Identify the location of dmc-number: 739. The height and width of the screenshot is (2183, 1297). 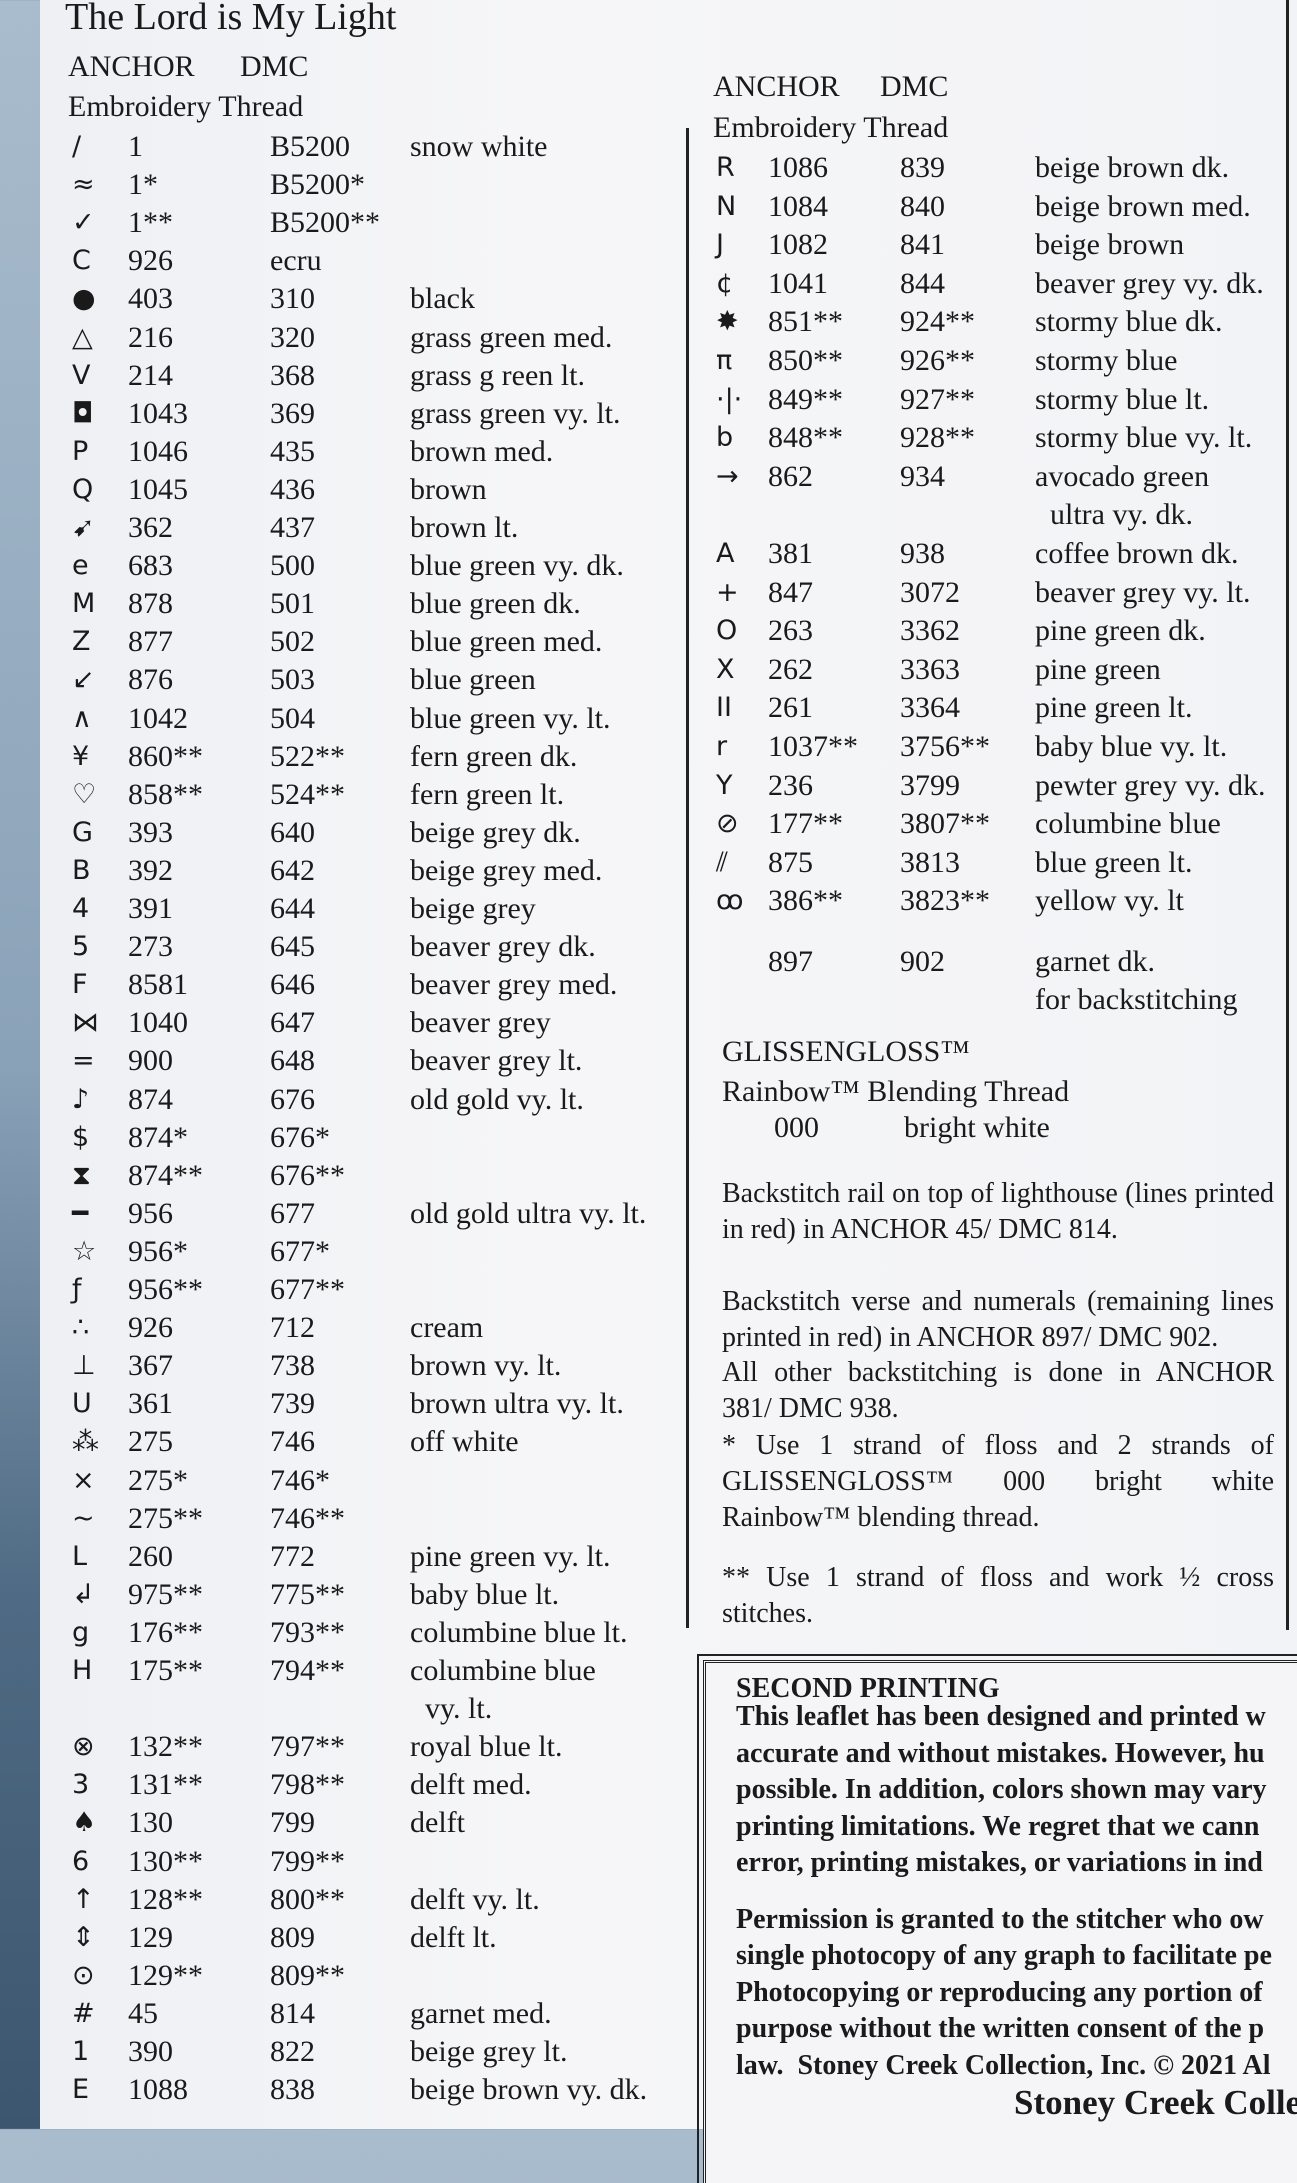
(292, 1404).